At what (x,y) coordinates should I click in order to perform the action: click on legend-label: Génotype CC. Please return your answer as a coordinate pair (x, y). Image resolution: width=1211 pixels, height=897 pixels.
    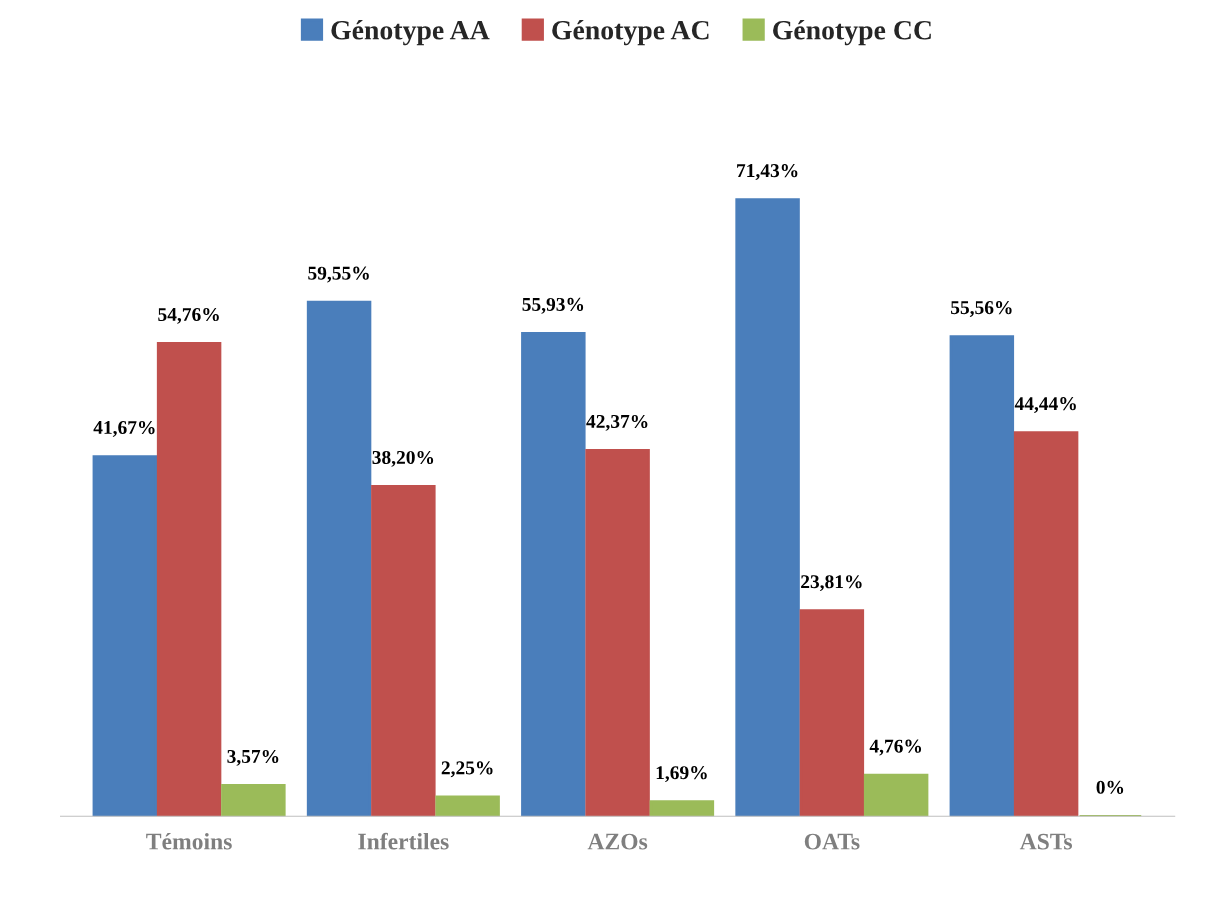
    Looking at the image, I should click on (852, 33).